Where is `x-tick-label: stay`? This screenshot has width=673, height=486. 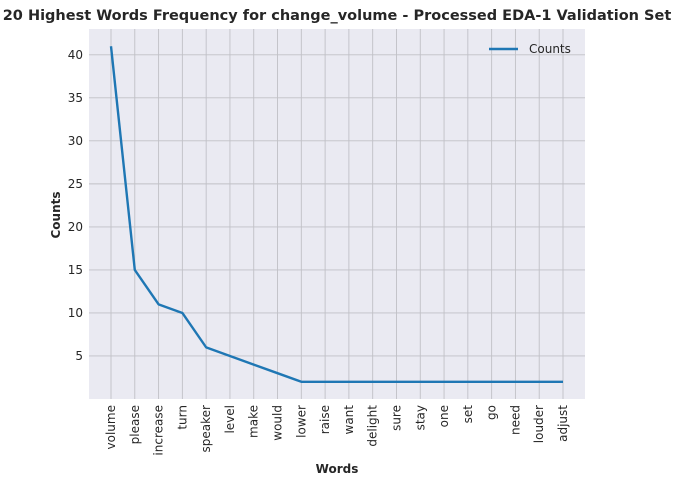
x-tick-label: stay is located at coordinates (420, 417).